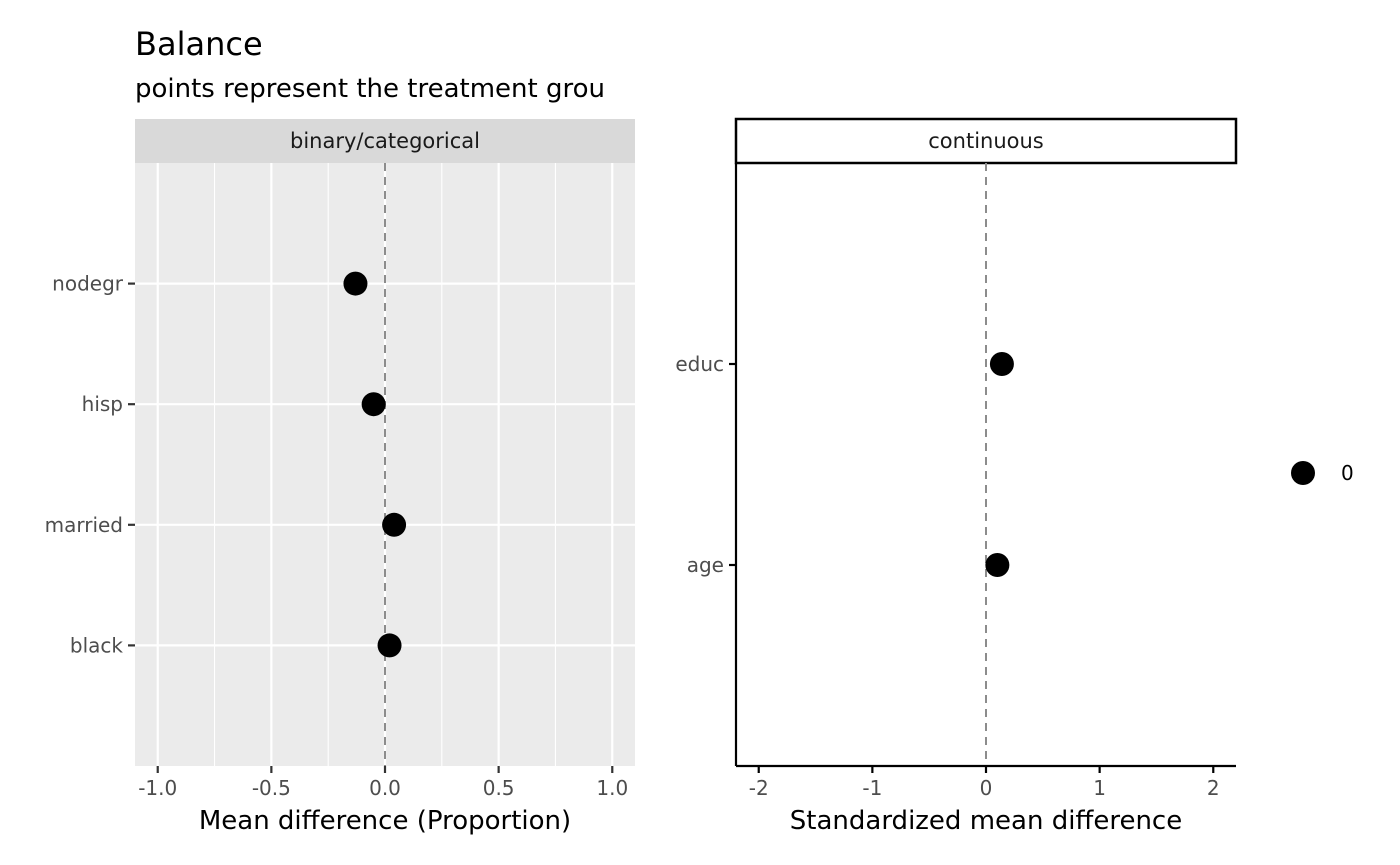 The width and height of the screenshot is (1400, 865). What do you see at coordinates (389, 645) in the screenshot?
I see `data-point-black` at bounding box center [389, 645].